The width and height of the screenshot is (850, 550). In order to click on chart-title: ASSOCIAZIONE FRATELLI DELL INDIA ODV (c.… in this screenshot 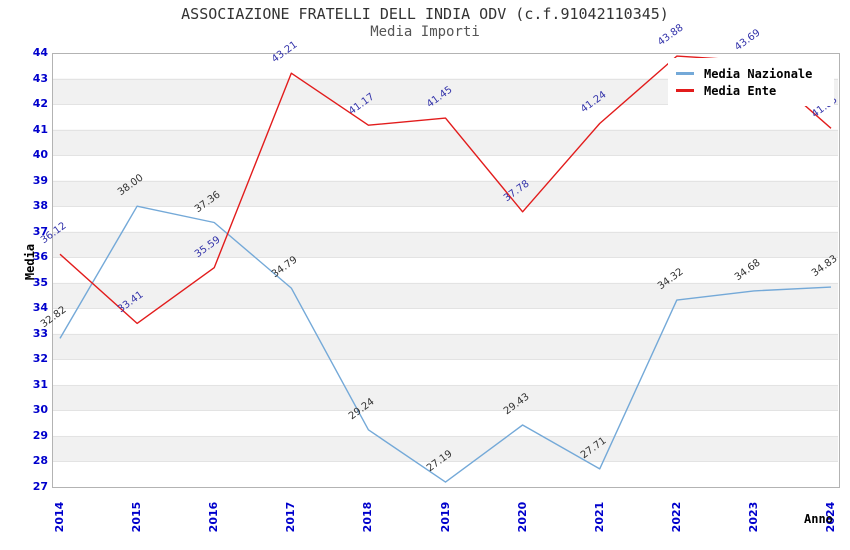, I will do `click(425, 14)`.